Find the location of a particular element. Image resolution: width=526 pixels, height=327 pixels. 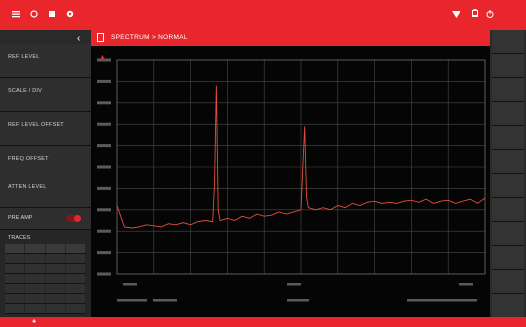

sidebar-item-scale-div: SCALE / DIV is located at coordinates (45, 95).